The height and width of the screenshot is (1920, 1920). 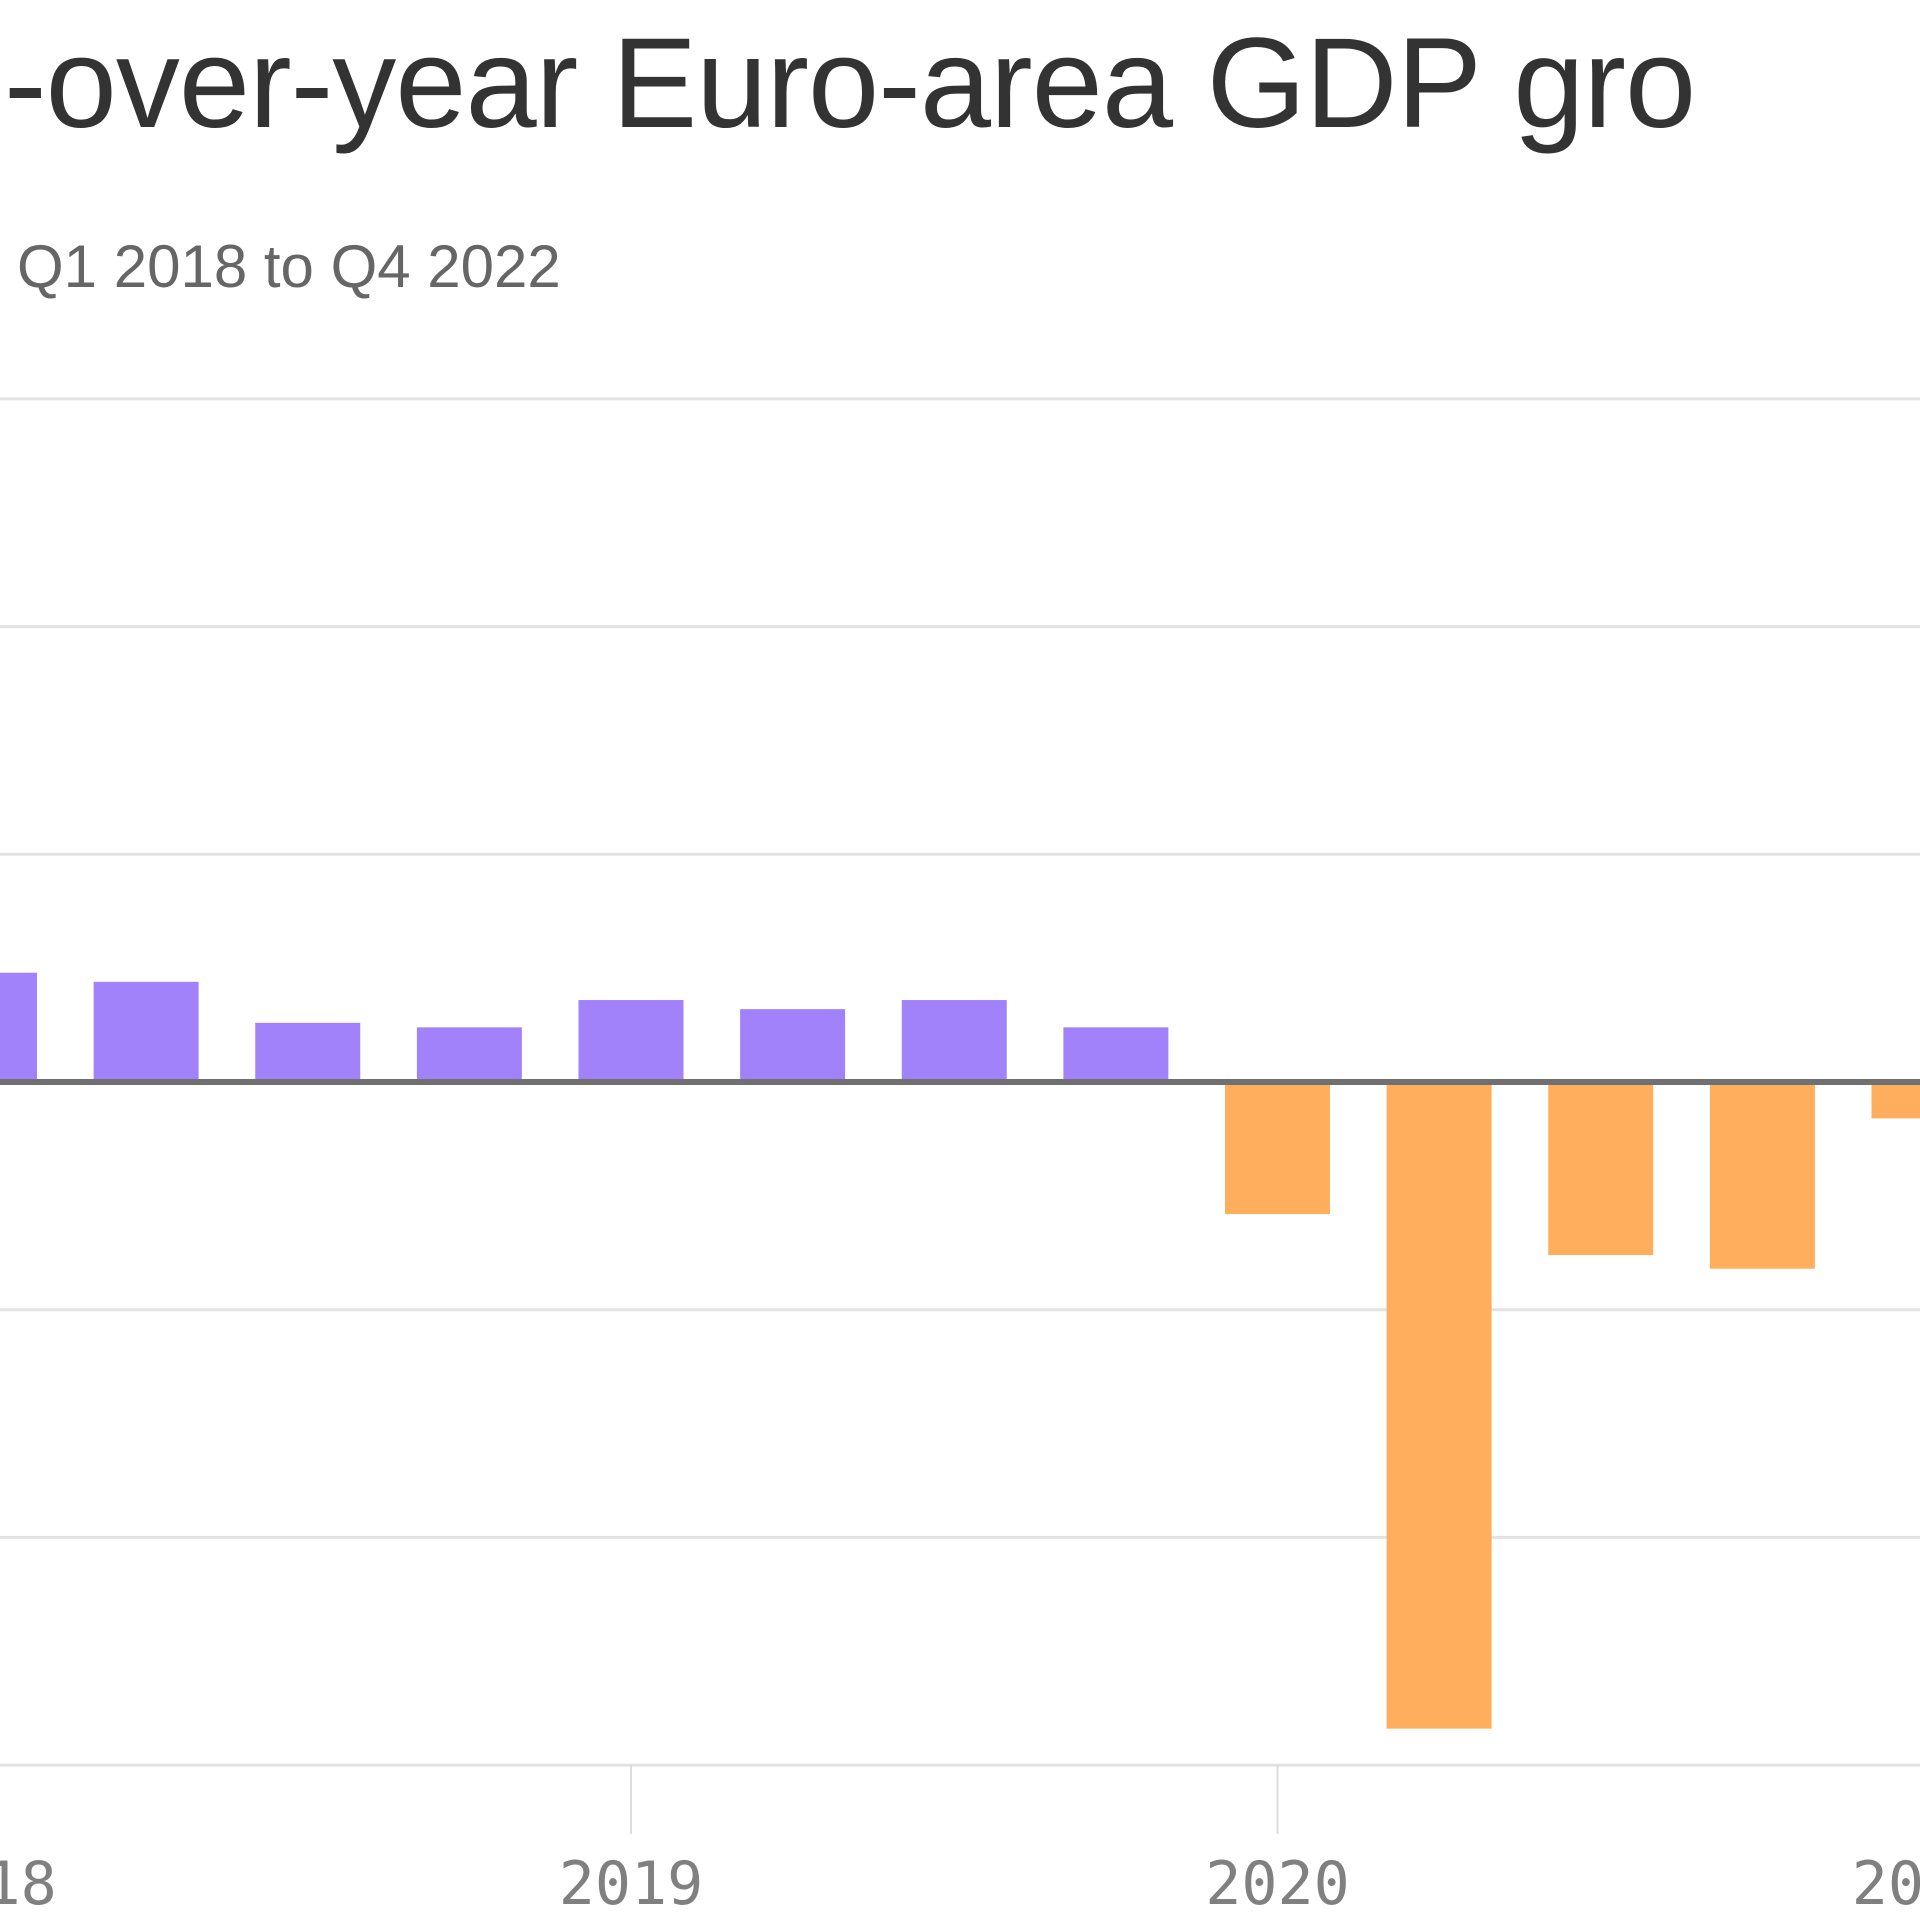 What do you see at coordinates (631, 1884) in the screenshot?
I see `x-tick-label: 2019` at bounding box center [631, 1884].